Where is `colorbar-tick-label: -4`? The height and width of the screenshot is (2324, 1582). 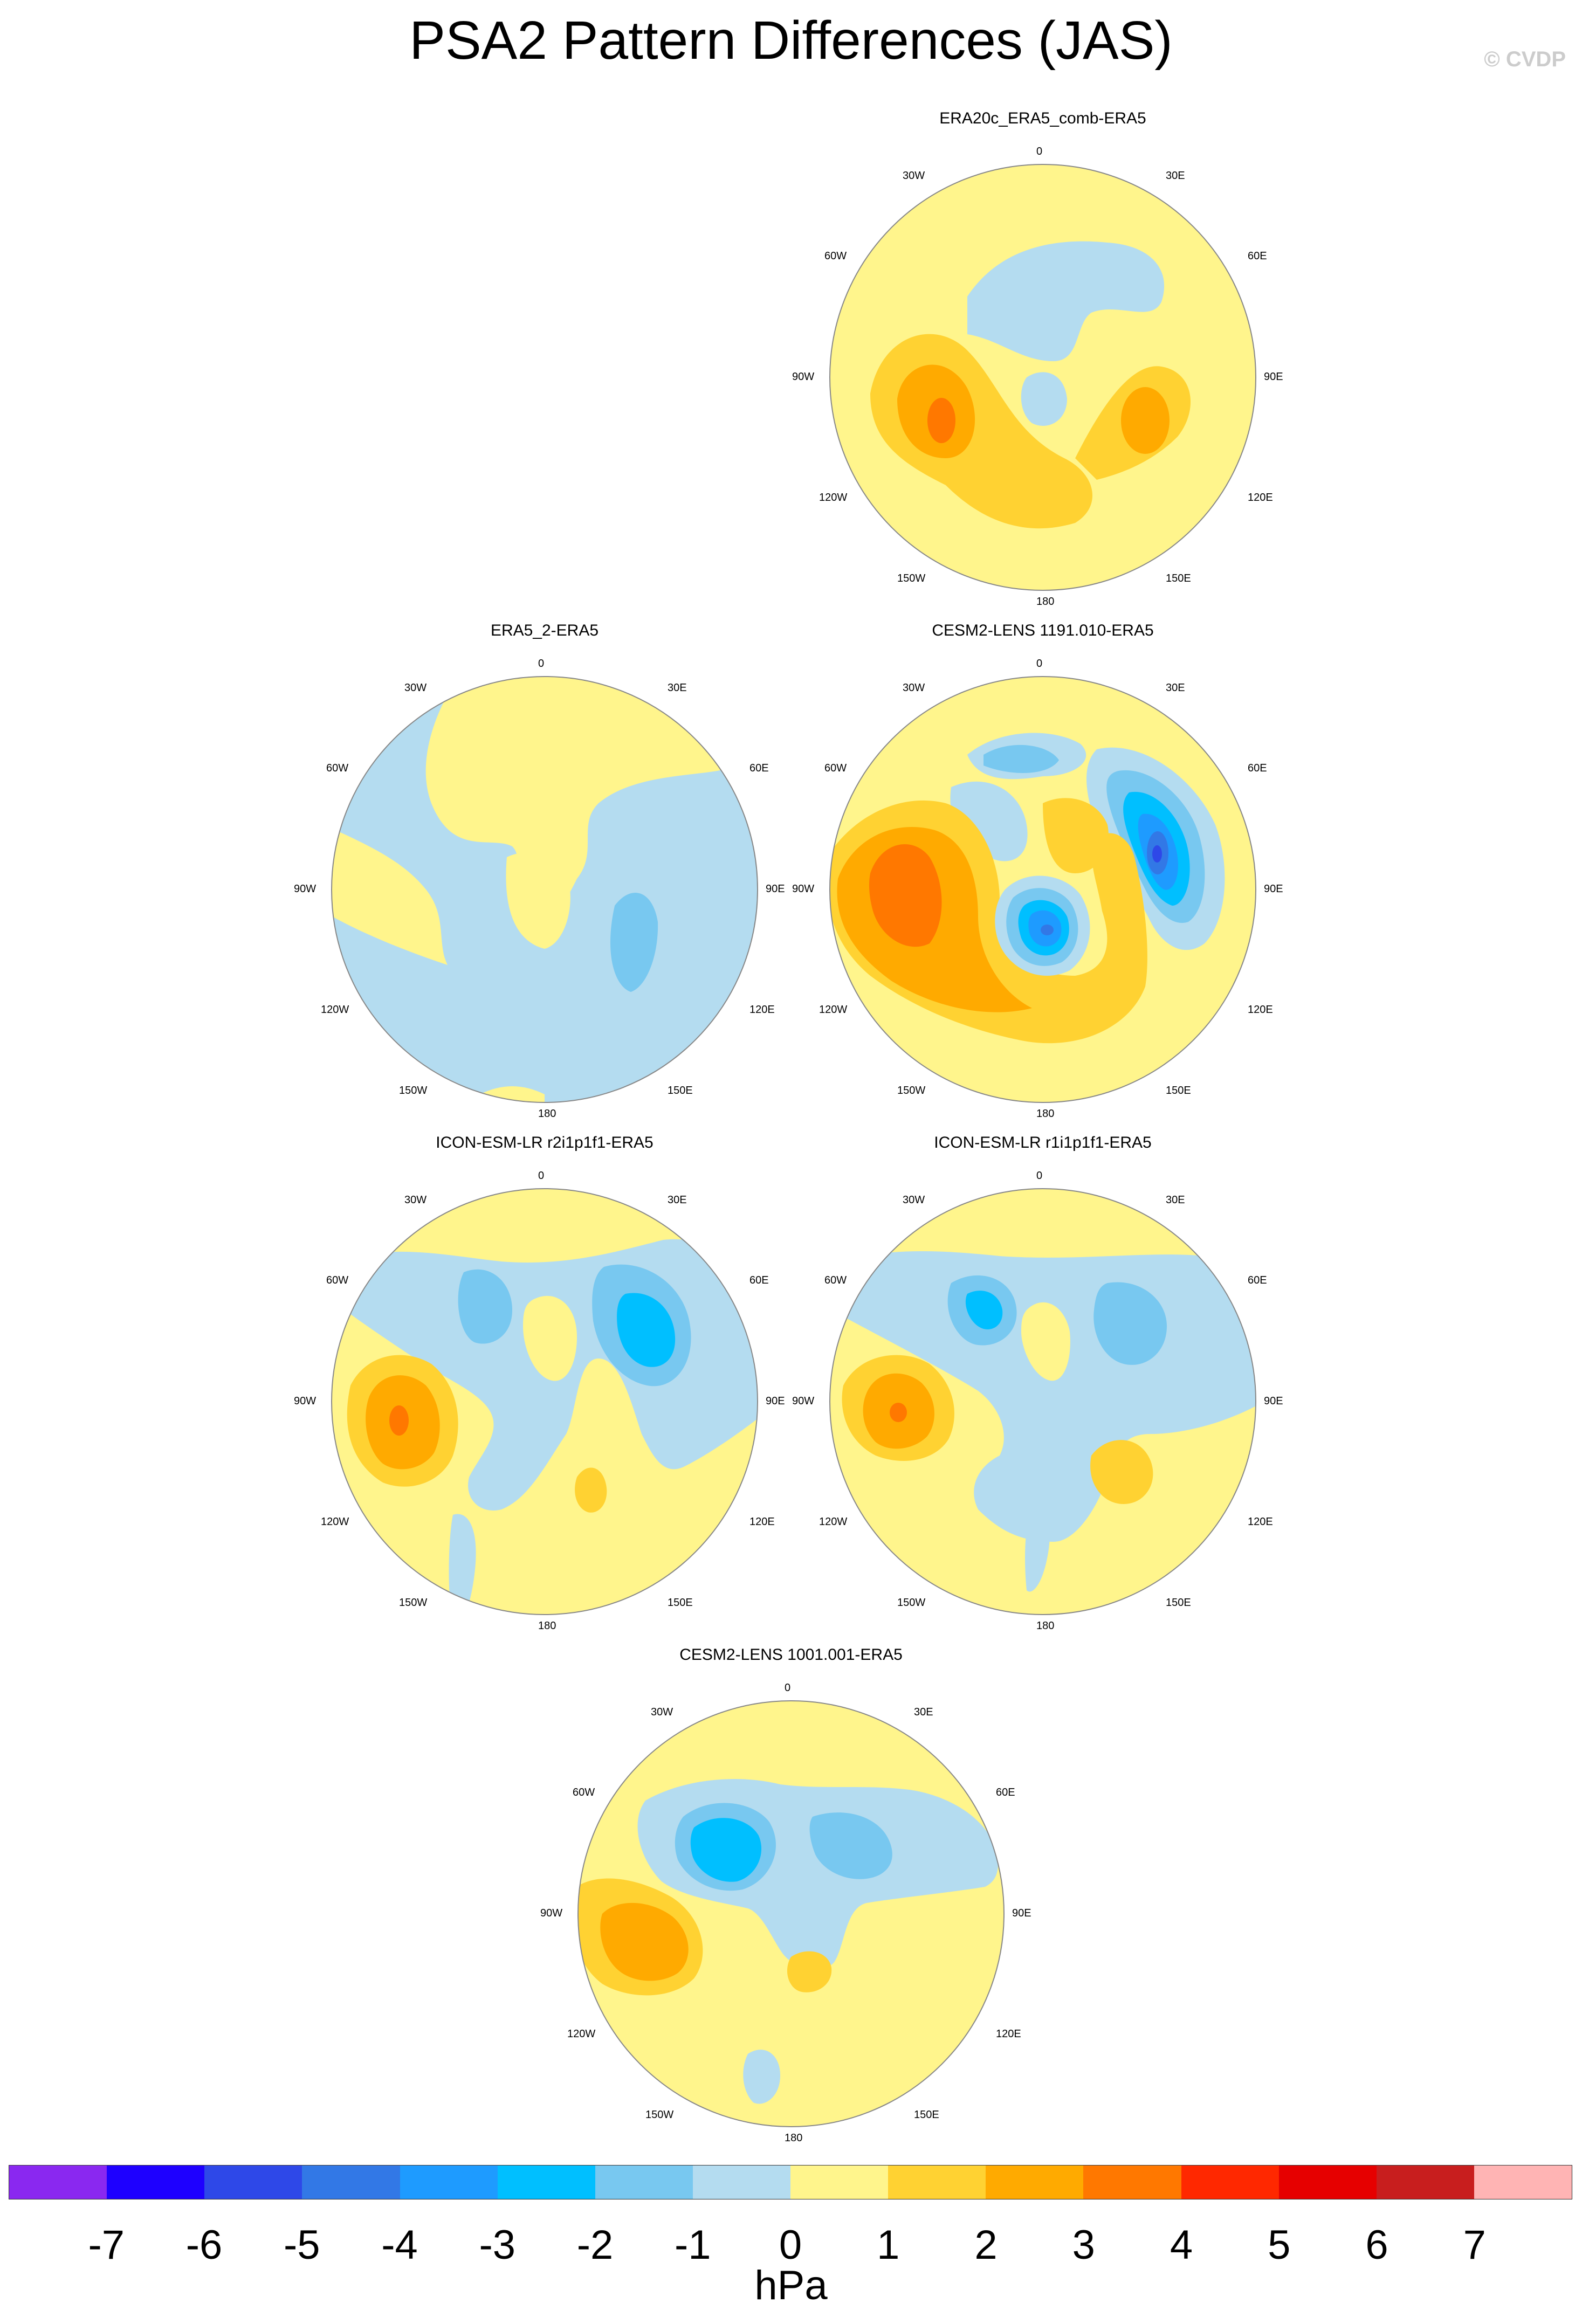 colorbar-tick-label: -4 is located at coordinates (399, 2245).